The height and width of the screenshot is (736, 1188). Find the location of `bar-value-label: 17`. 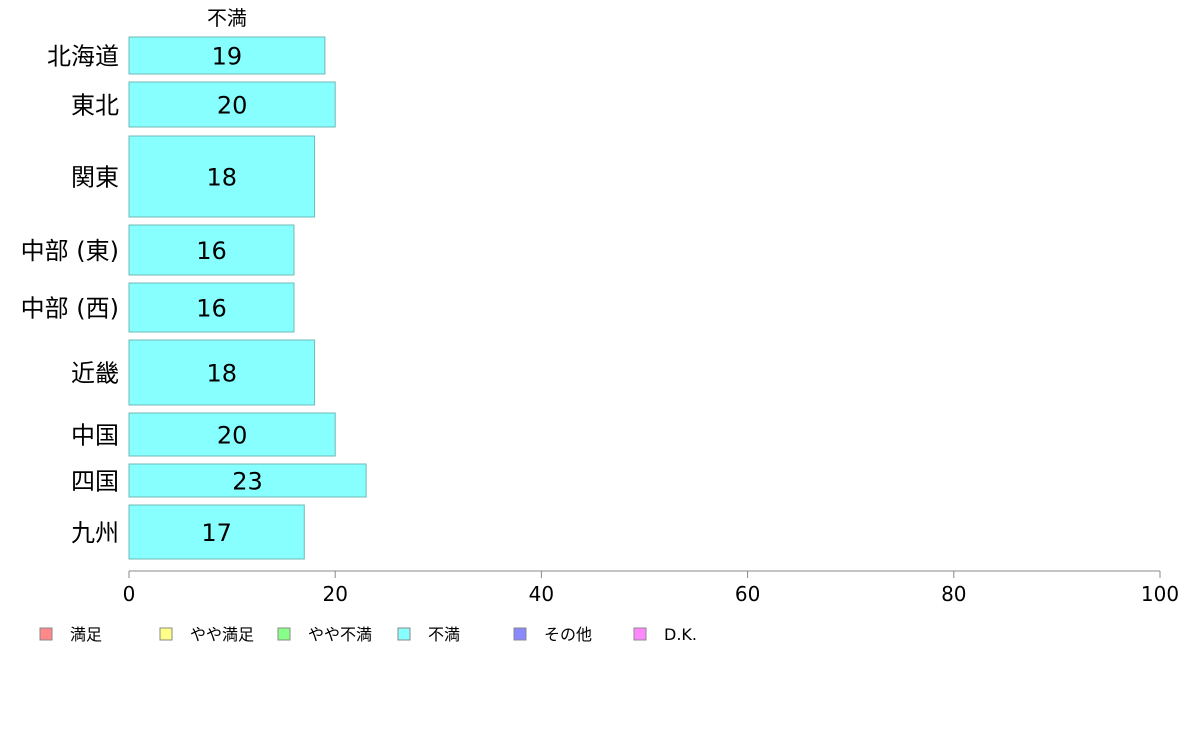

bar-value-label: 17 is located at coordinates (216, 533).